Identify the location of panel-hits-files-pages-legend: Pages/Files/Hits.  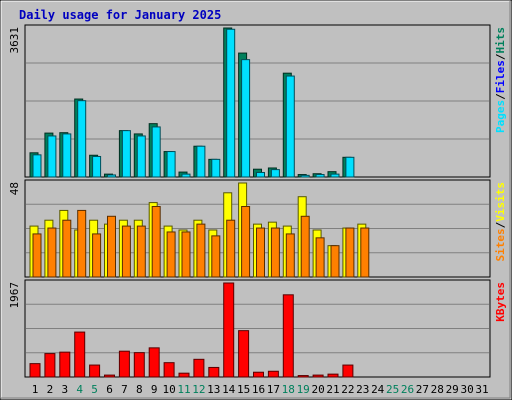
(500, 80).